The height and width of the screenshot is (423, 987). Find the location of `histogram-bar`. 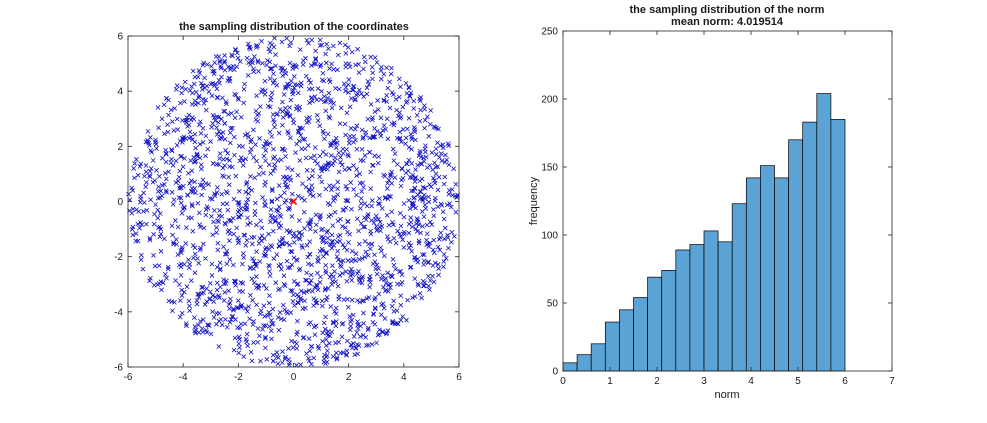

histogram-bar is located at coordinates (683, 310).